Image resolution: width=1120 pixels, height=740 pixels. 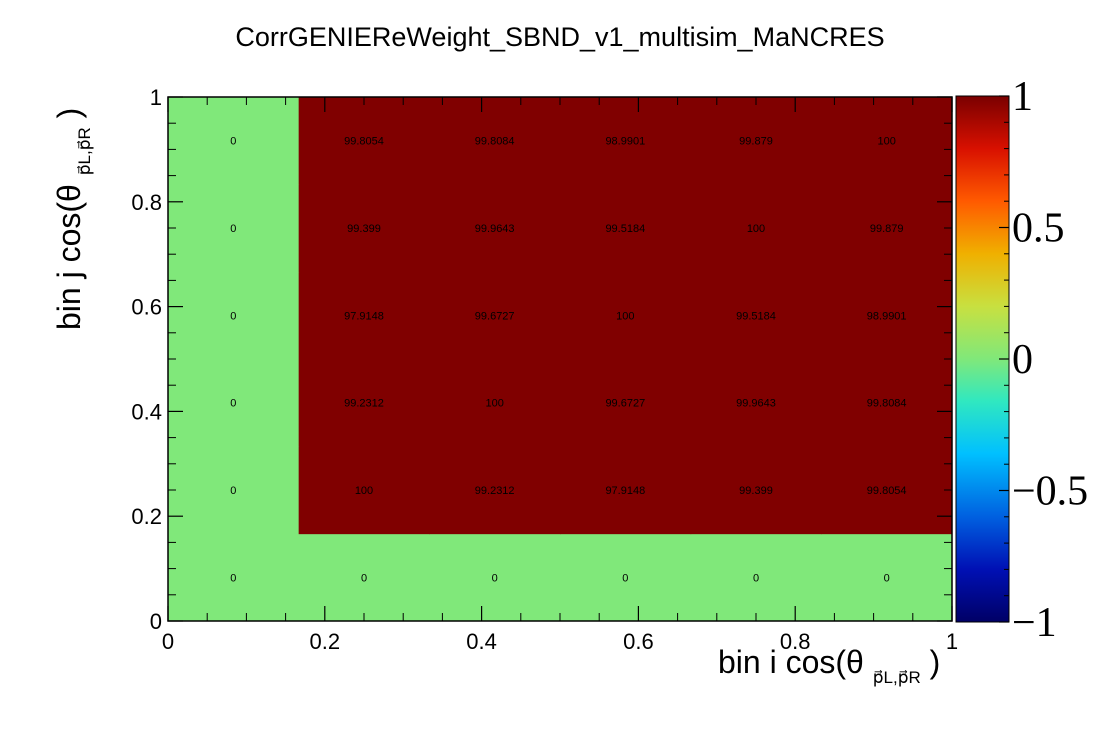 I want to click on y-tick-label: 1, so click(x=156, y=97).